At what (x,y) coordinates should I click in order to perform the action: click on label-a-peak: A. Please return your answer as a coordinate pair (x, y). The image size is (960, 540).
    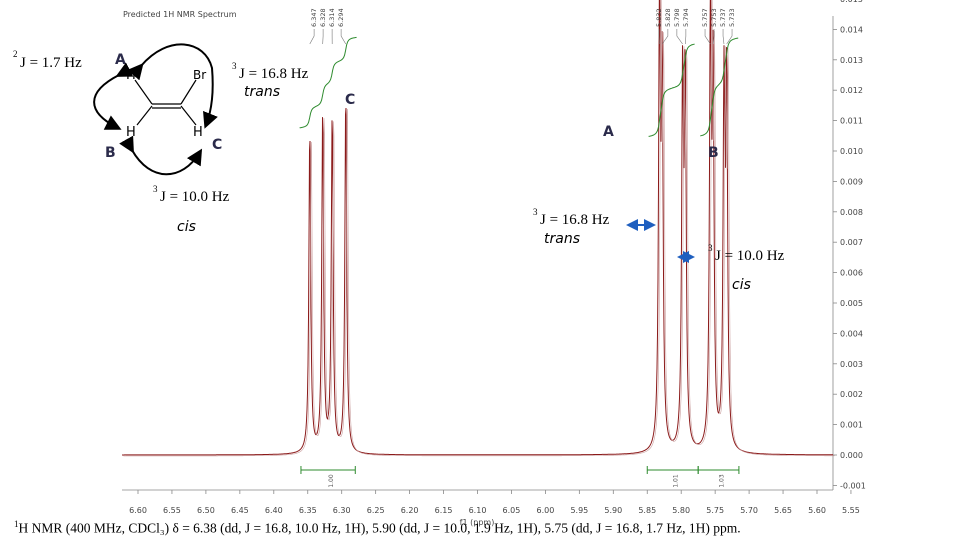
    Looking at the image, I should click on (608, 132).